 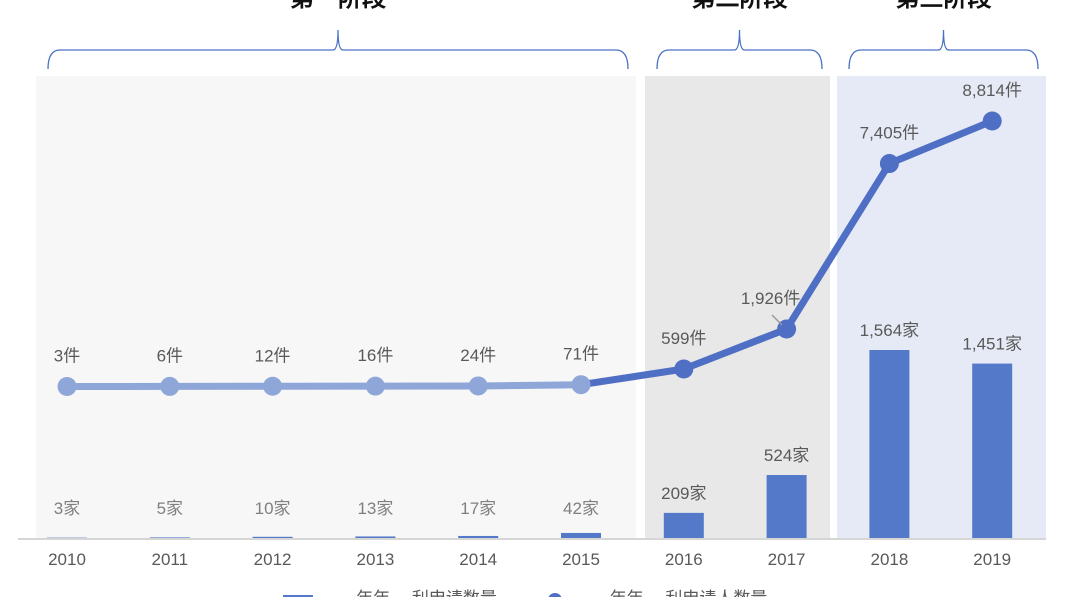 What do you see at coordinates (771, 298) in the screenshot?
I see `line-label-2017: 1,926件` at bounding box center [771, 298].